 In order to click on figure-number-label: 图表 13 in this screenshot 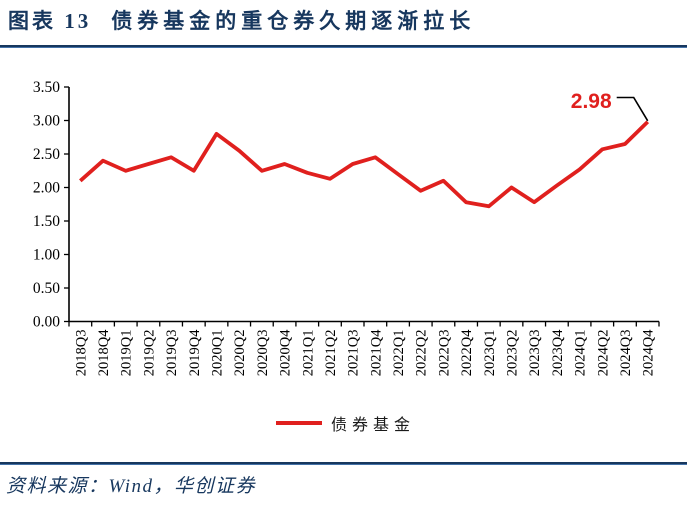, I will do `click(50, 21)`.